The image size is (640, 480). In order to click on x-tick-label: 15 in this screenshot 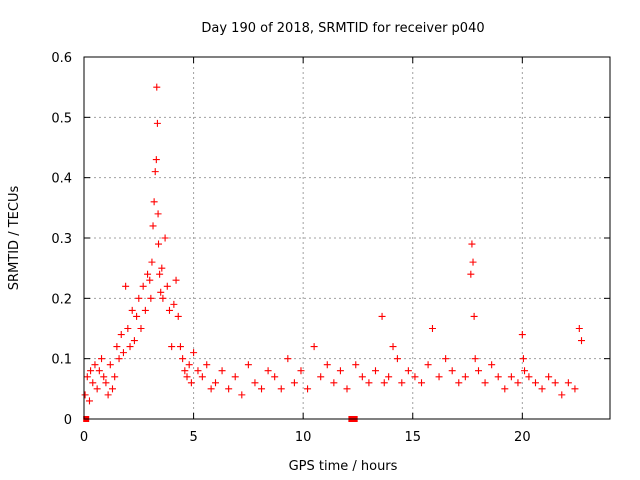, I will do `click(412, 437)`.